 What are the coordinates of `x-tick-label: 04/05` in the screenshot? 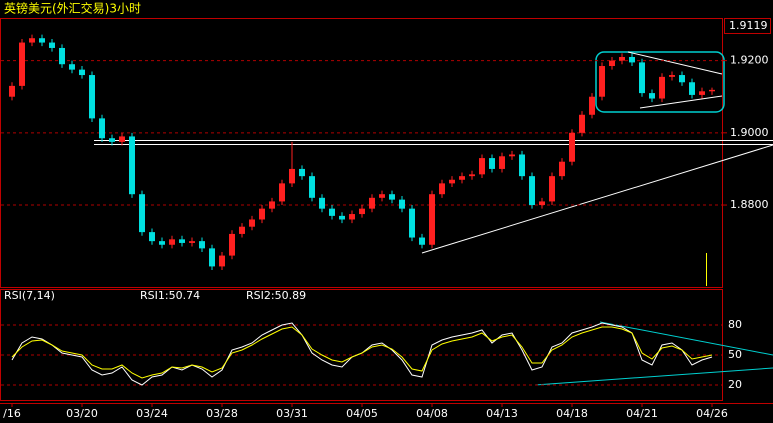 It's located at (362, 413).